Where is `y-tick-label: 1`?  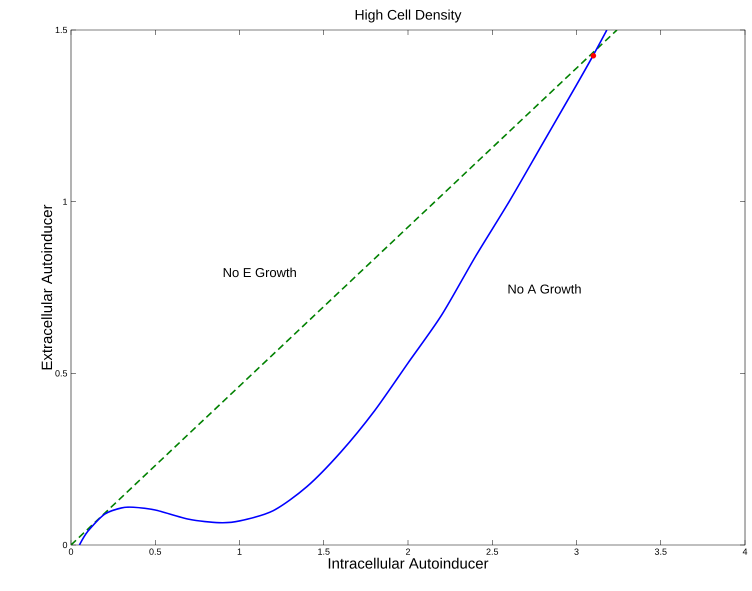 y-tick-label: 1 is located at coordinates (65, 201).